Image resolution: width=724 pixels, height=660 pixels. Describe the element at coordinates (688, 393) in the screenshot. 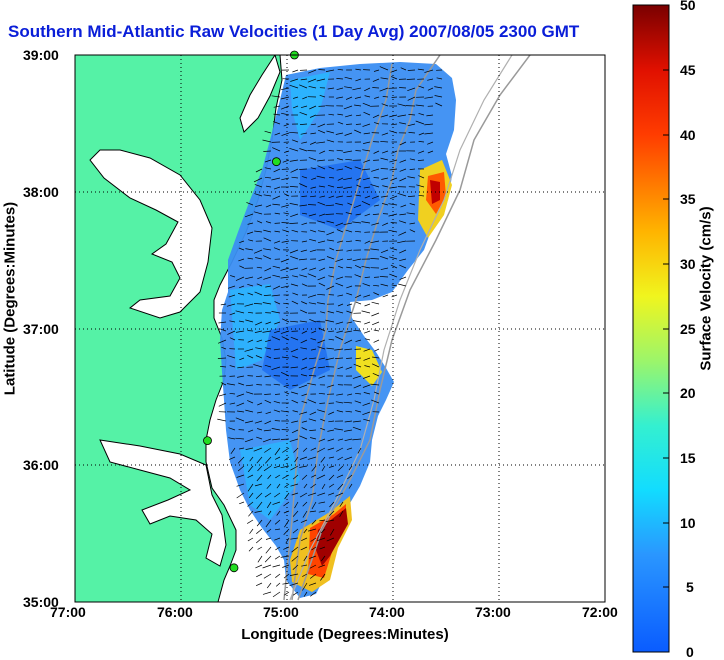

I see `colorbar-tick-label: 20` at that location.